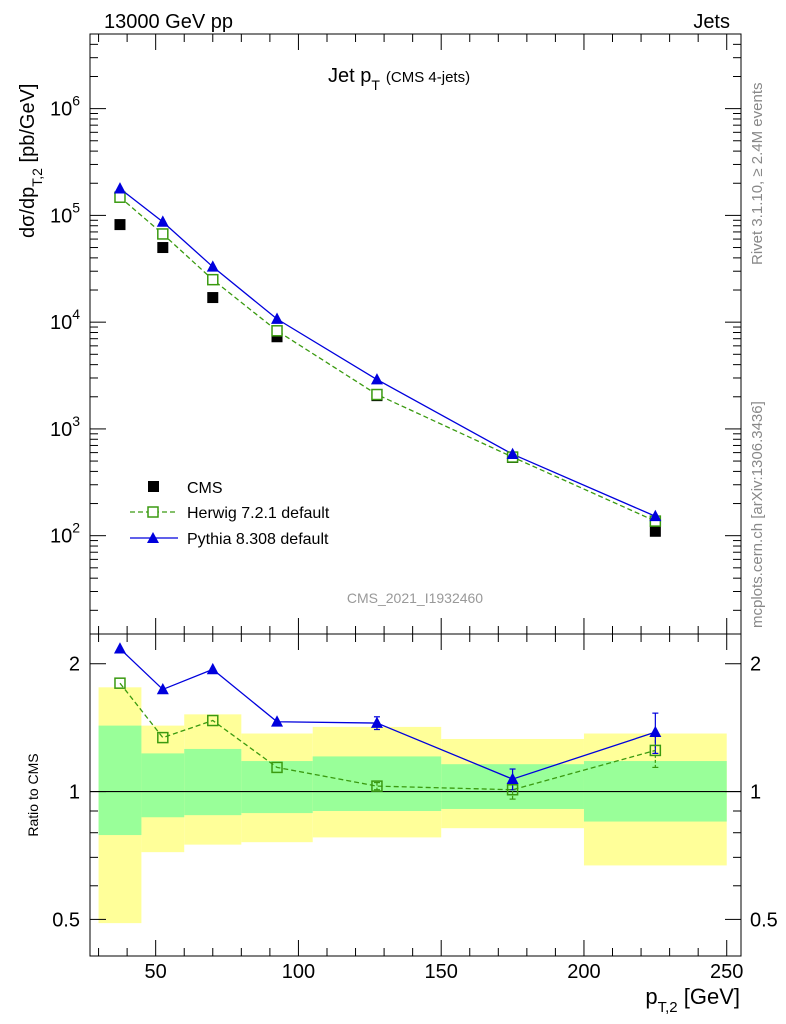 The height and width of the screenshot is (1024, 786). I want to click on header-left-text: 13000 GeV pp, so click(168, 22).